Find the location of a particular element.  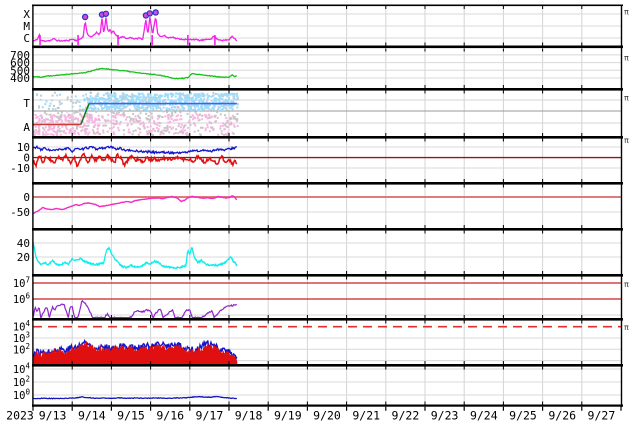

gray-speckles is located at coordinates (136, 114).